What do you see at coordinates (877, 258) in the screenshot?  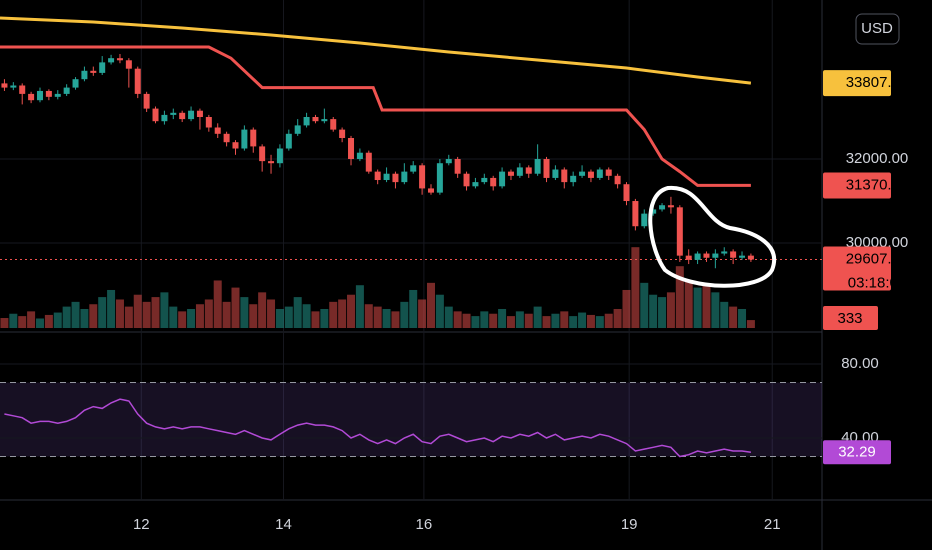 I see `price-tag-label: 29607.43` at bounding box center [877, 258].